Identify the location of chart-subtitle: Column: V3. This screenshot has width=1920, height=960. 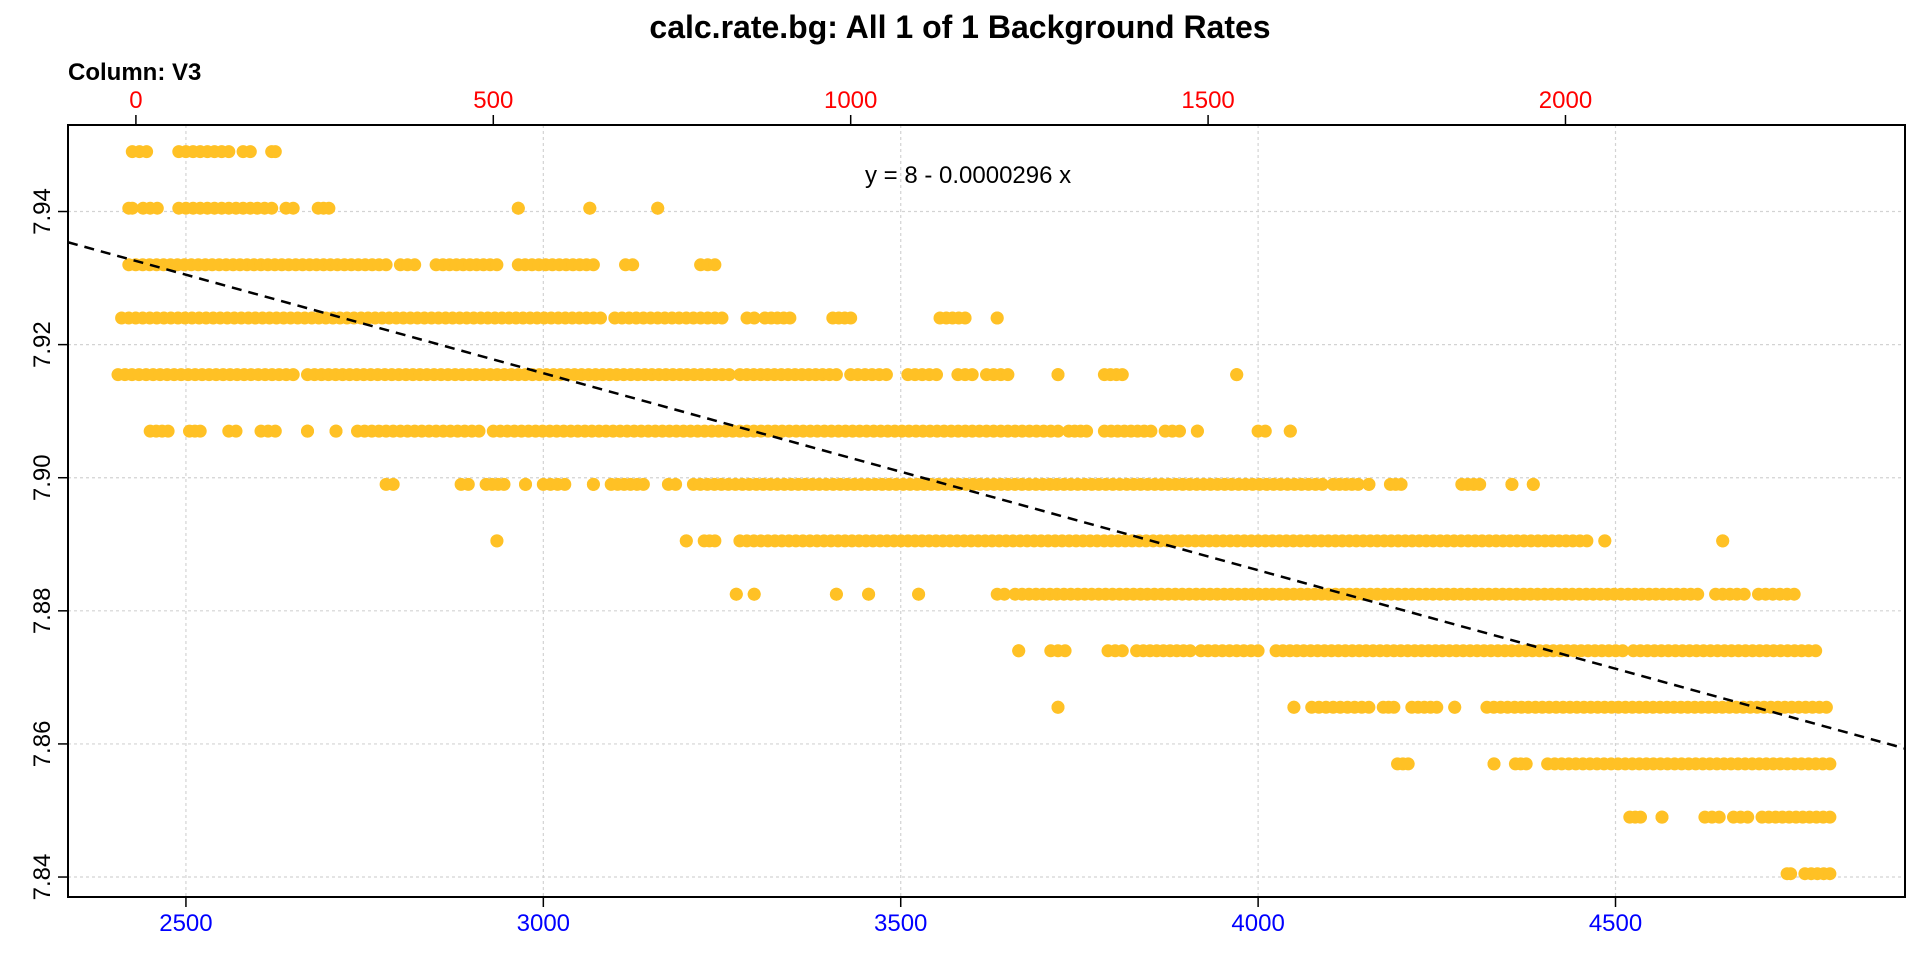
(134, 72).